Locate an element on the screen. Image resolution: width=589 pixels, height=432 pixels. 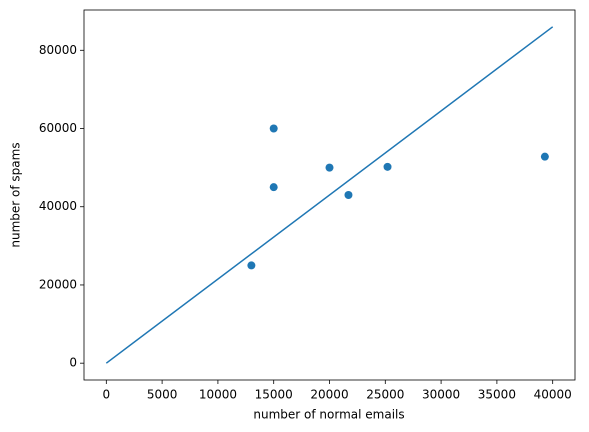
x-tick-label: 10000 is located at coordinates (218, 395).